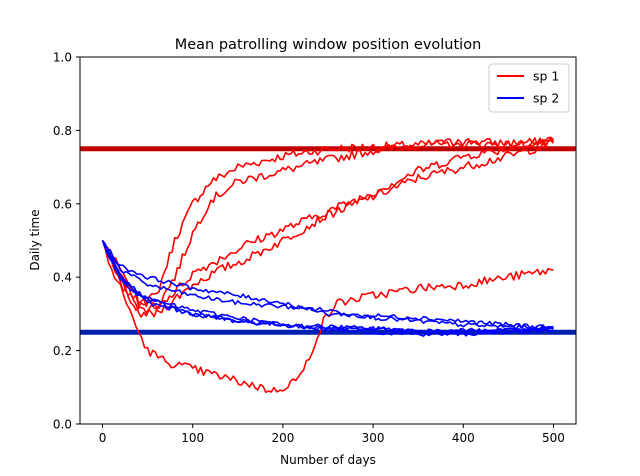 The height and width of the screenshot is (476, 640). Describe the element at coordinates (35, 239) in the screenshot. I see `y-axis-title: Daily time` at that location.